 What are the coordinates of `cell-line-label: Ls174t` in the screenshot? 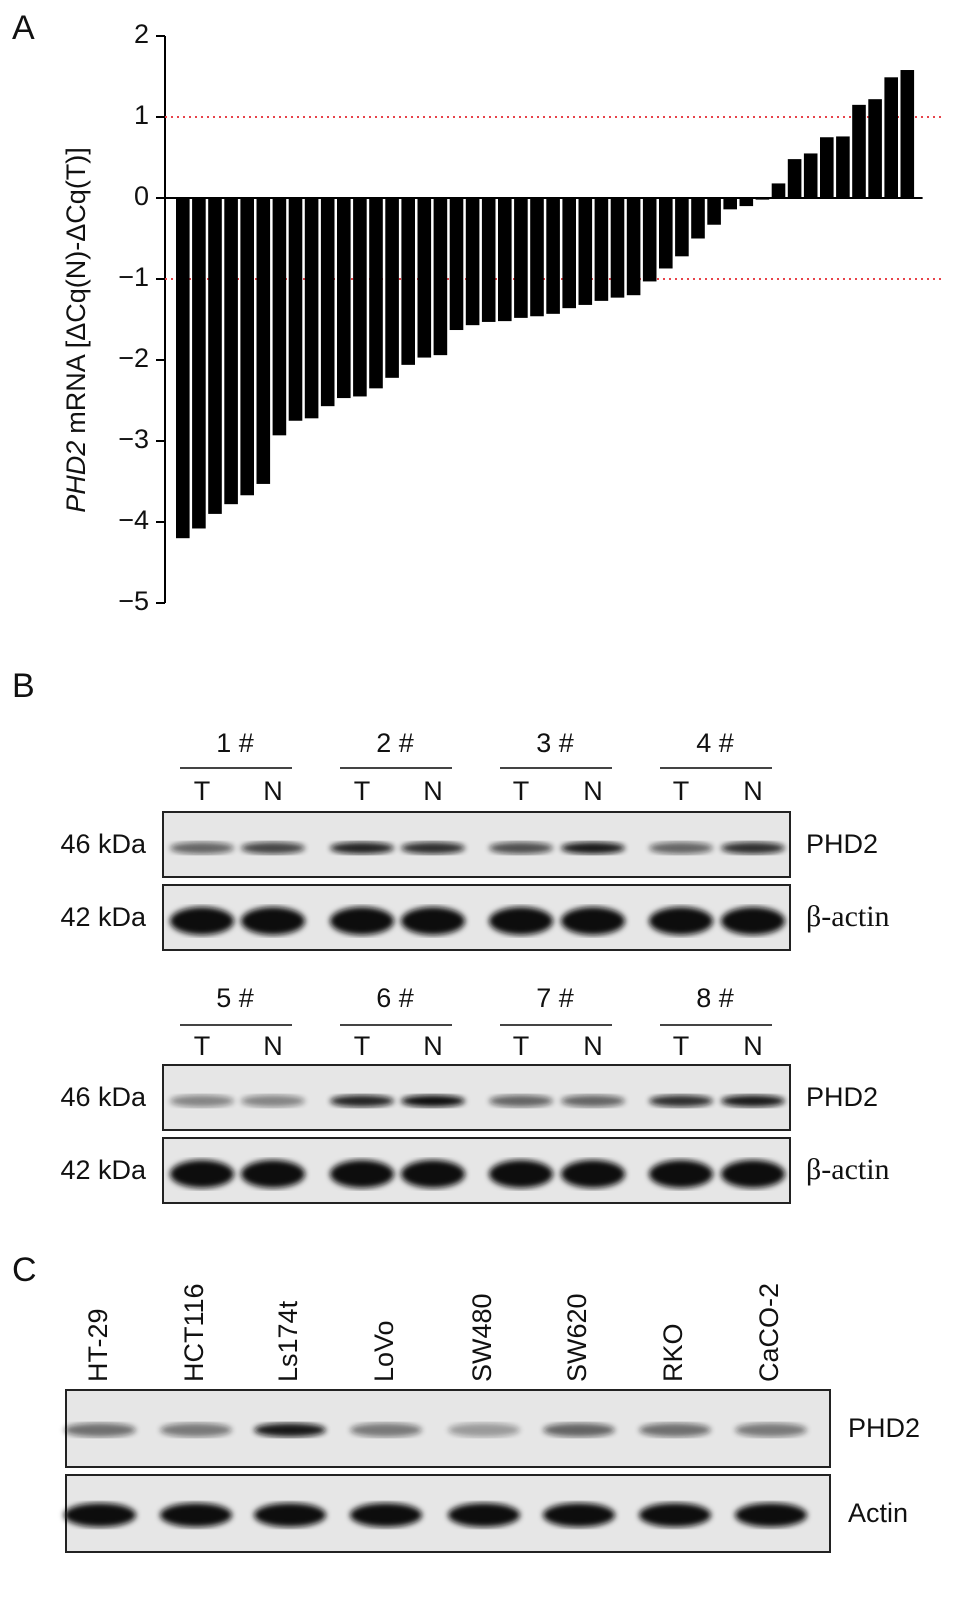 It's located at (288, 1341).